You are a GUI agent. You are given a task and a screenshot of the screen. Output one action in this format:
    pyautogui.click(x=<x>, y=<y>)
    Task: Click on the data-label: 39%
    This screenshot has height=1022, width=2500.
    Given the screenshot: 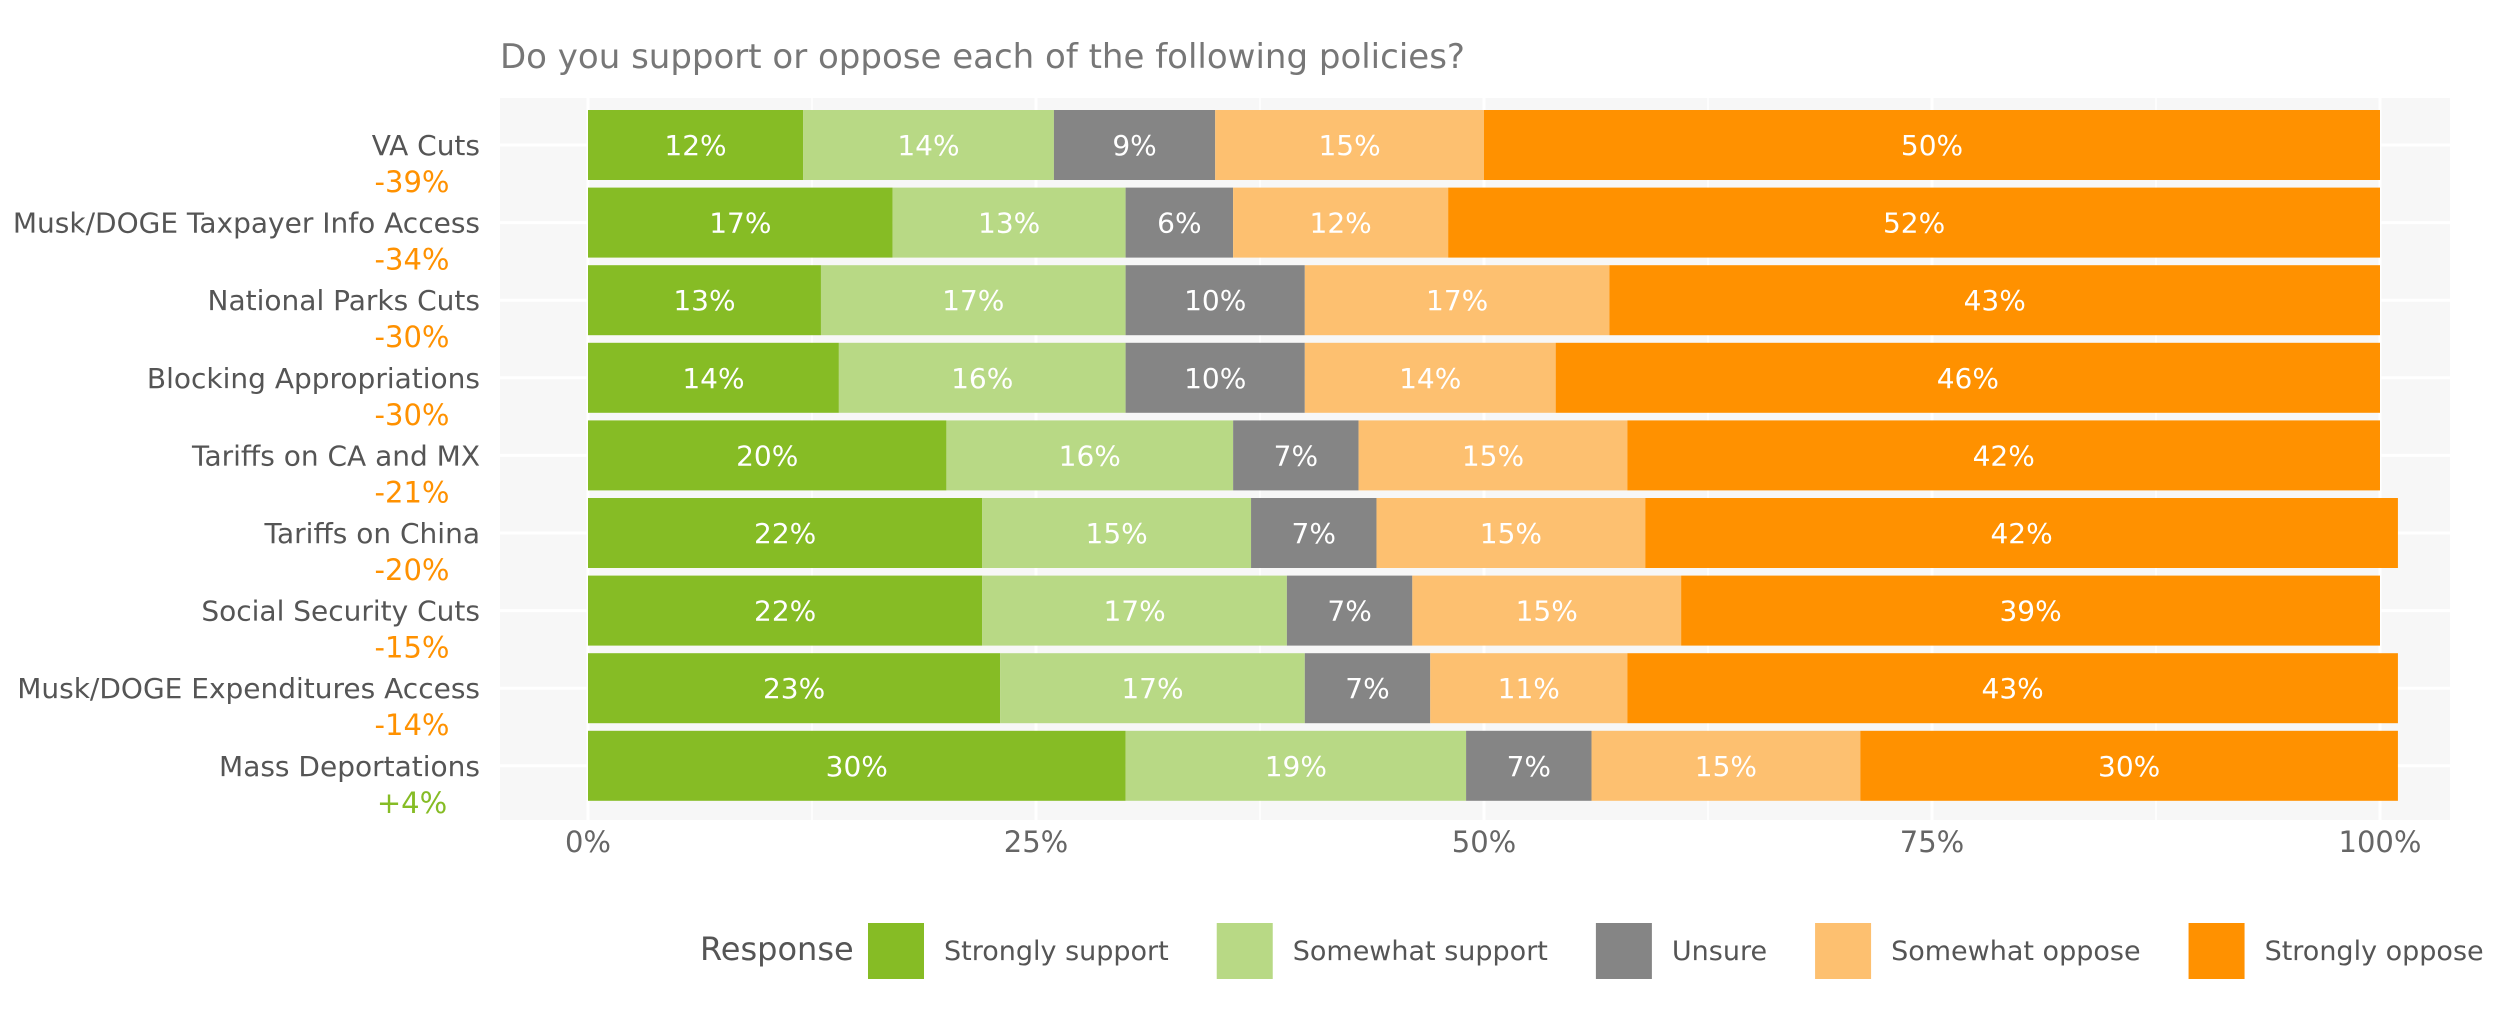 What is the action you would take?
    pyautogui.click(x=2030, y=611)
    